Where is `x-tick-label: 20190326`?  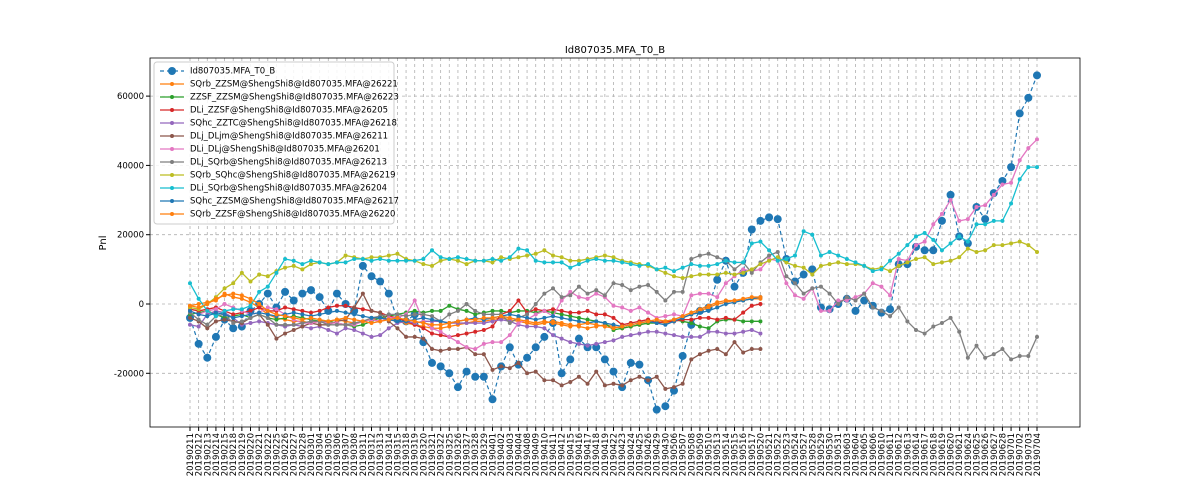
x-tick-label: 20190326 is located at coordinates (459, 454).